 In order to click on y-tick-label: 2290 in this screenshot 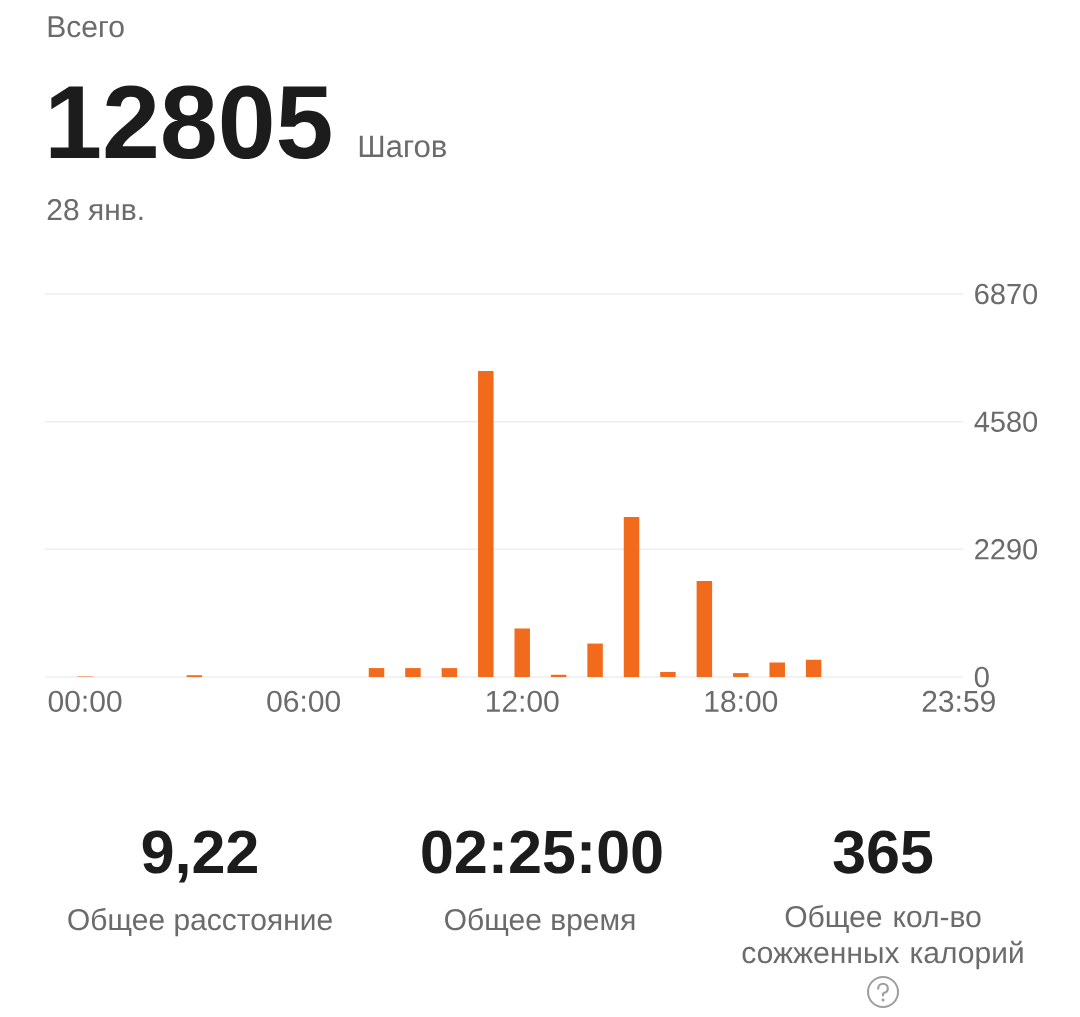, I will do `click(1006, 549)`.